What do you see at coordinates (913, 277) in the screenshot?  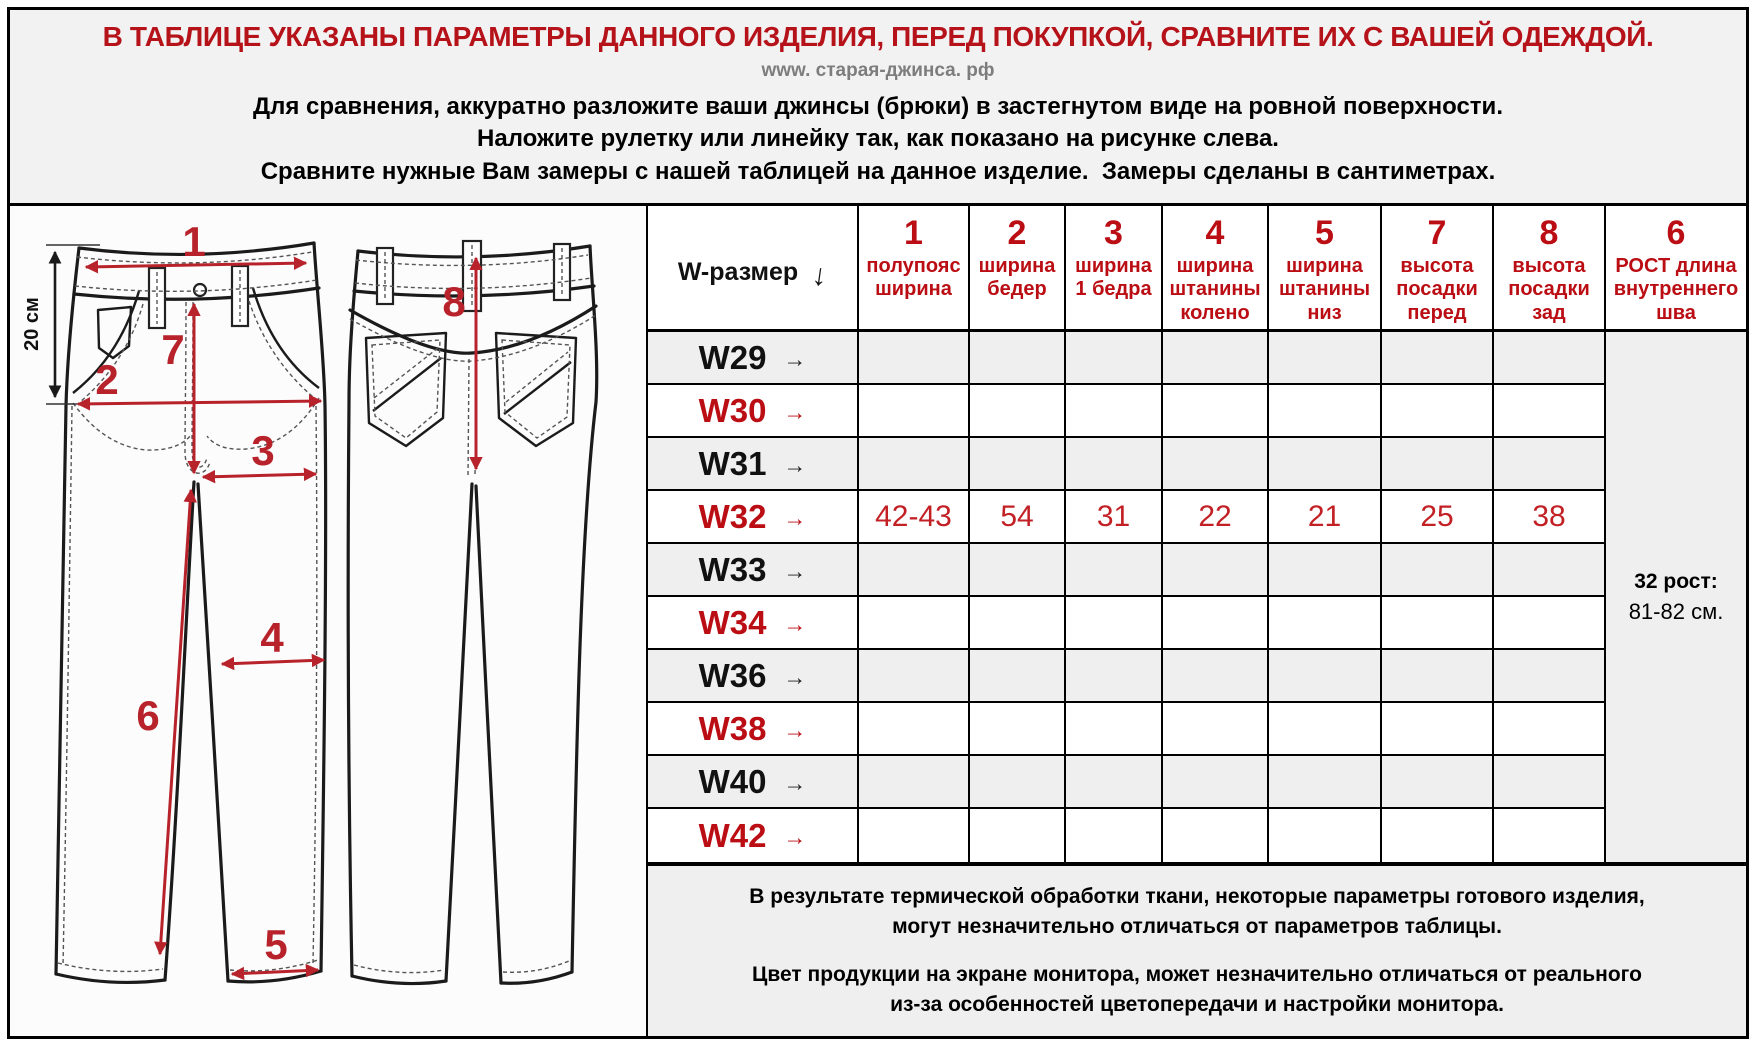 I see `column-label: полупояс ширина` at bounding box center [913, 277].